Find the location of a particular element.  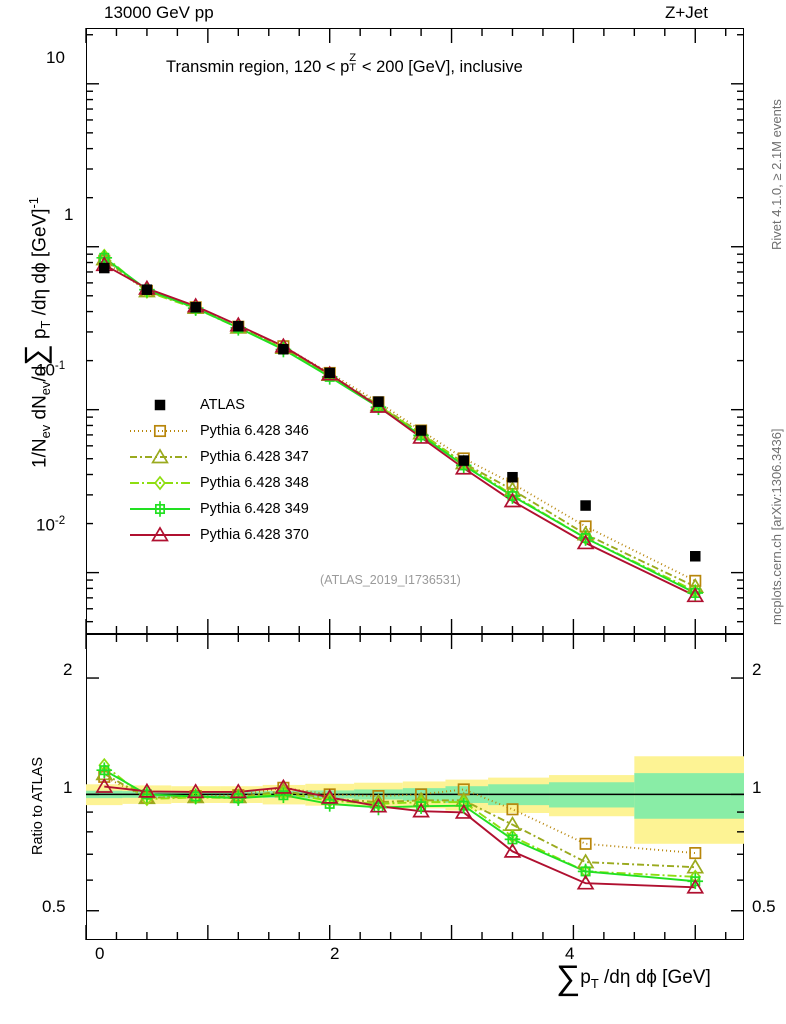

ratio-ytick-0p5-left-text: 0.5 is located at coordinates (54, 906).